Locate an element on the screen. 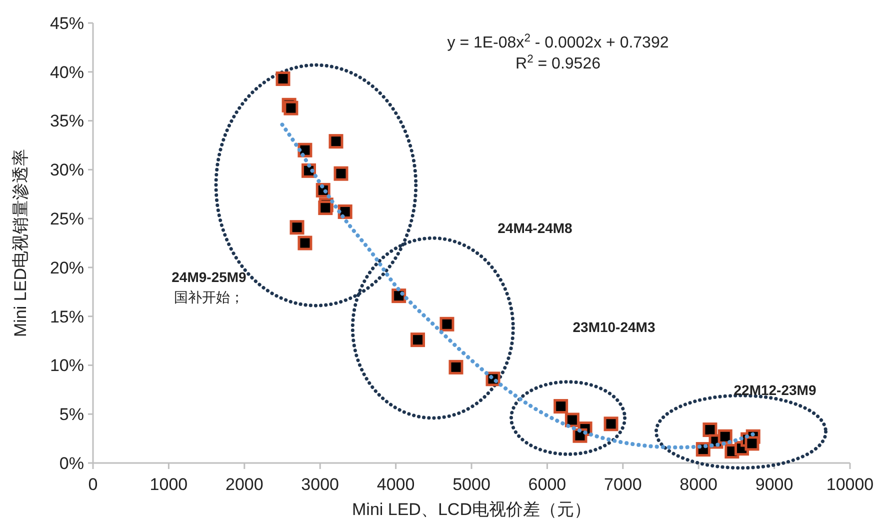  x-tick-label: 4000 is located at coordinates (395, 484).